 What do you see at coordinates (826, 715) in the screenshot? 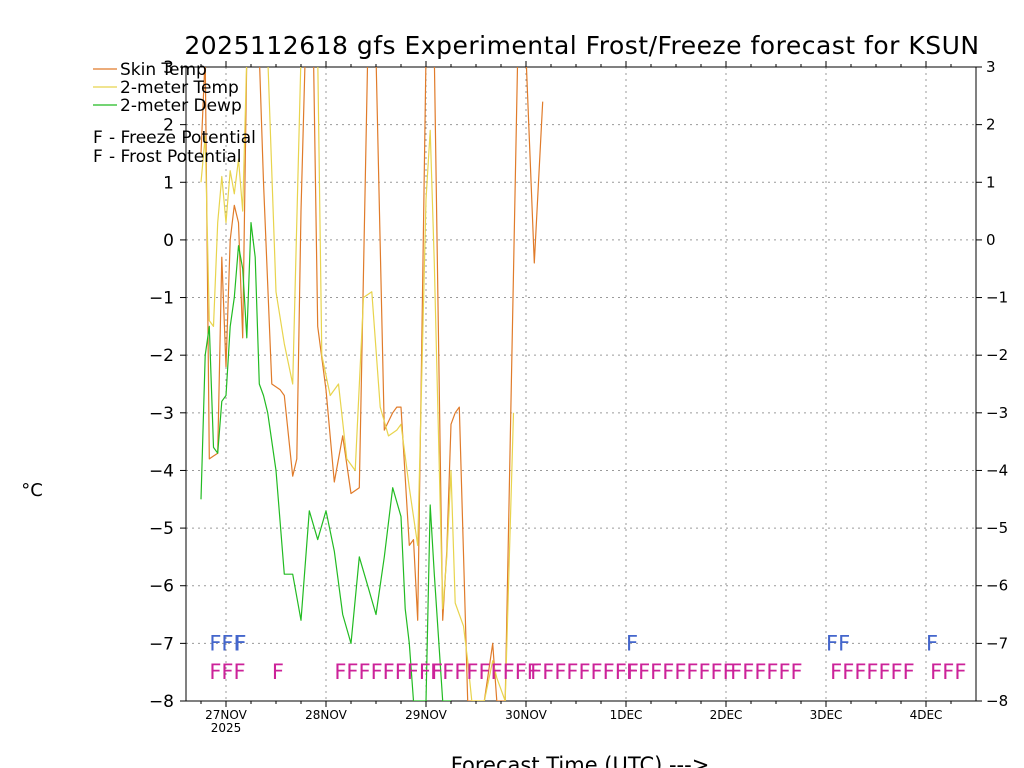
I see `x-tick-label: 3DEC` at bounding box center [826, 715].